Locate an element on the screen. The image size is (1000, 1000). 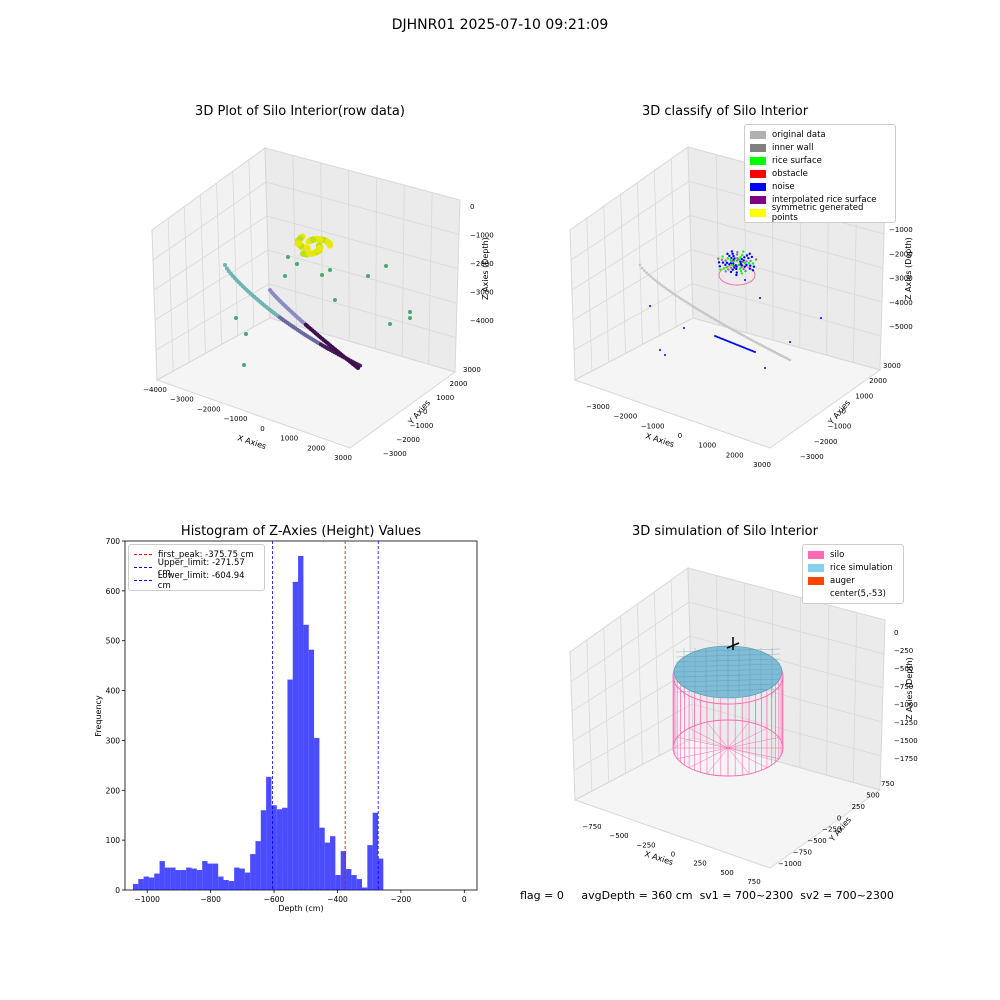
classify-xtick-label: 3000 is located at coordinates (762, 465).